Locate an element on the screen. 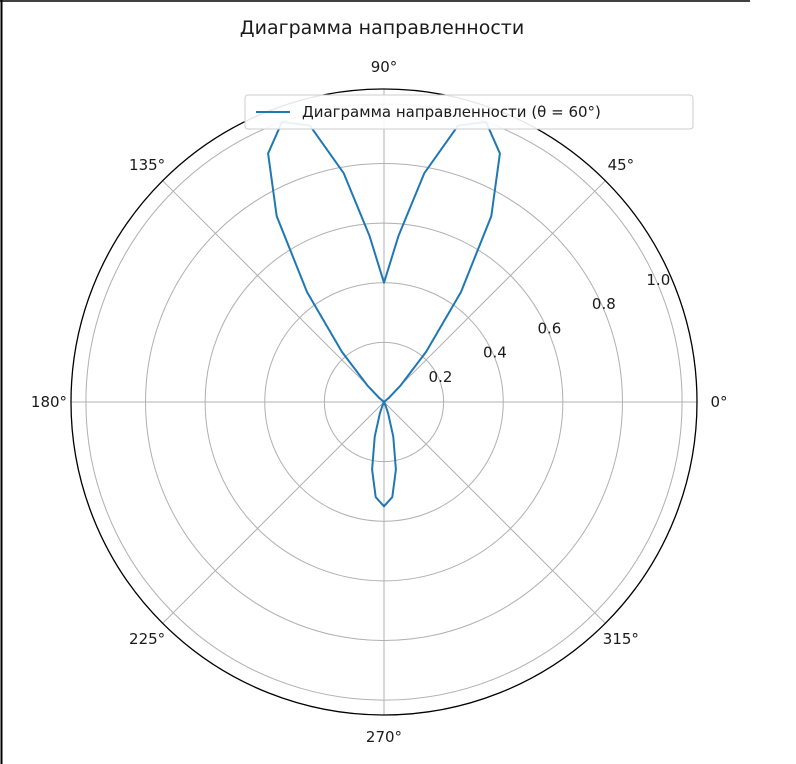 This screenshot has height=764, width=796. radial-tick-label: 0.6 is located at coordinates (549, 328).